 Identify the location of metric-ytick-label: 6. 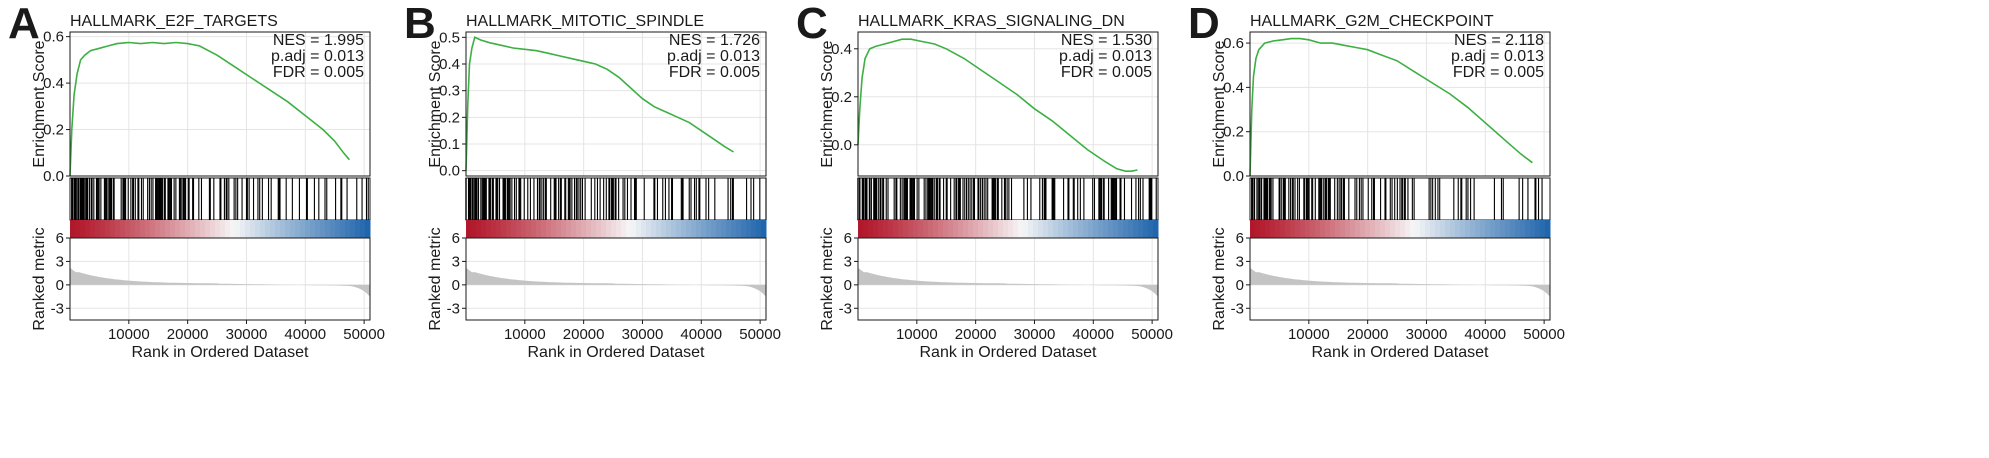
(1240, 238).